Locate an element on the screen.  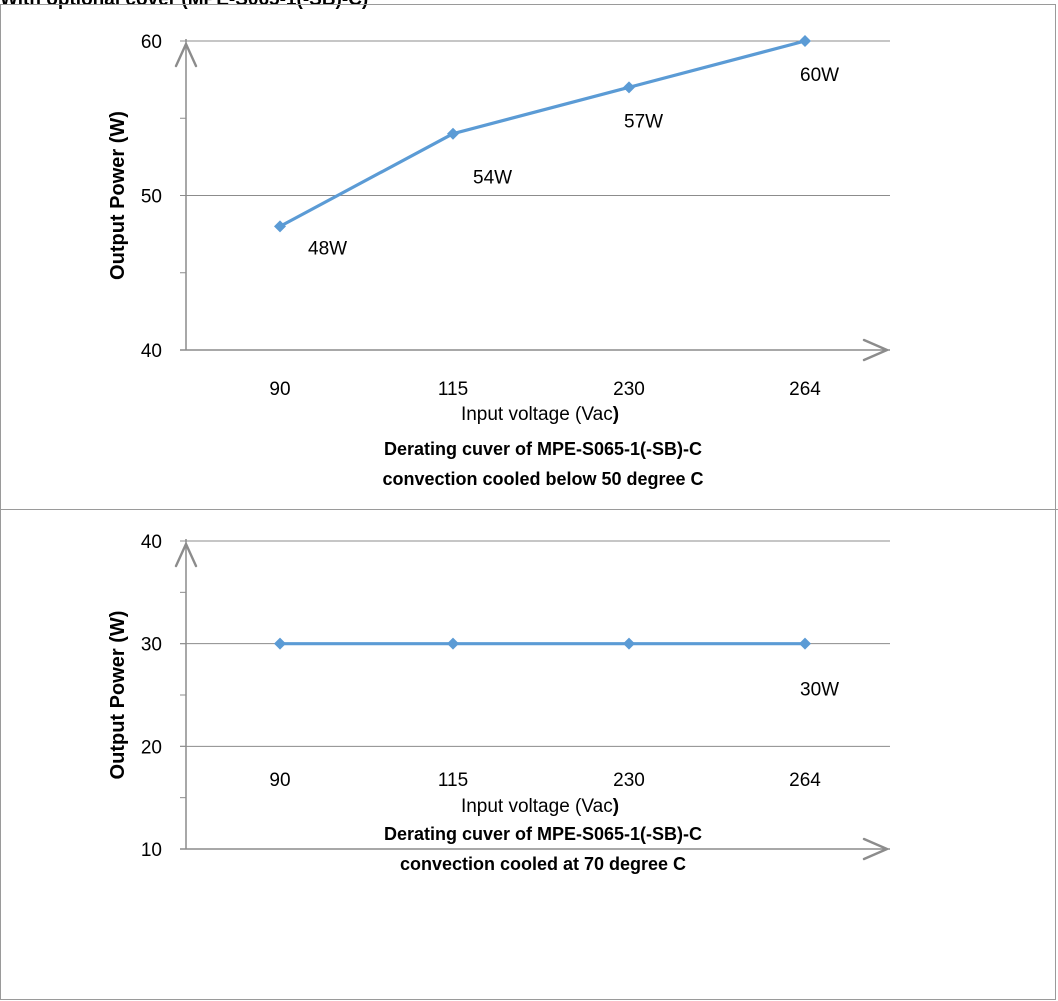
y-tick-label-60: 60 is located at coordinates (151, 42).